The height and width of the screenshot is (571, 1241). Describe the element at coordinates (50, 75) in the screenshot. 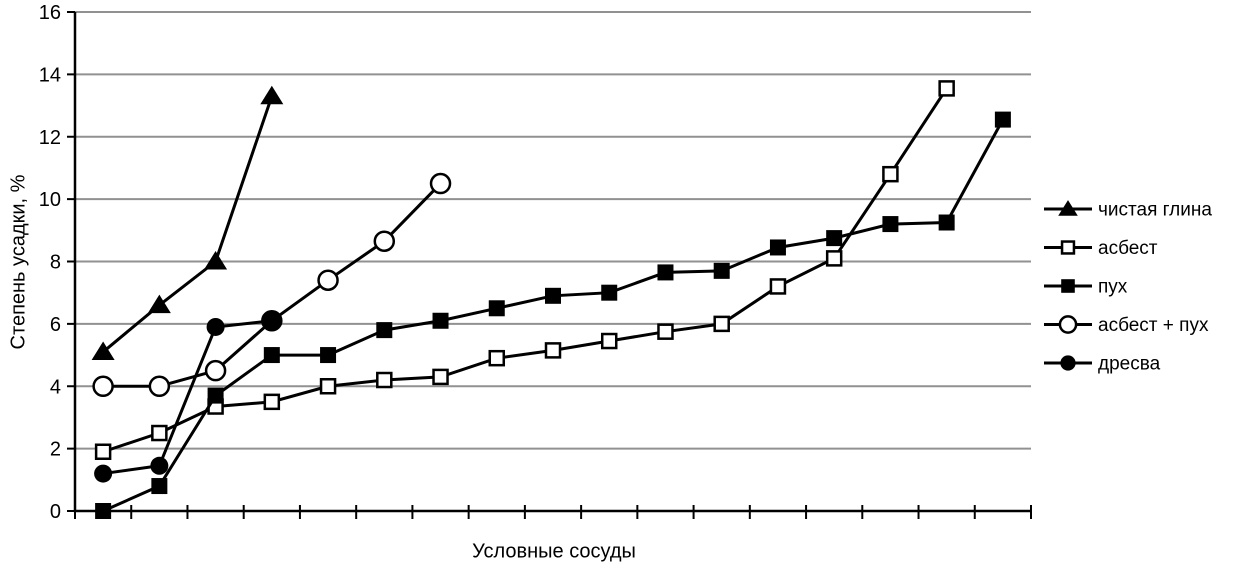

I see `y-tick-label: 14` at that location.